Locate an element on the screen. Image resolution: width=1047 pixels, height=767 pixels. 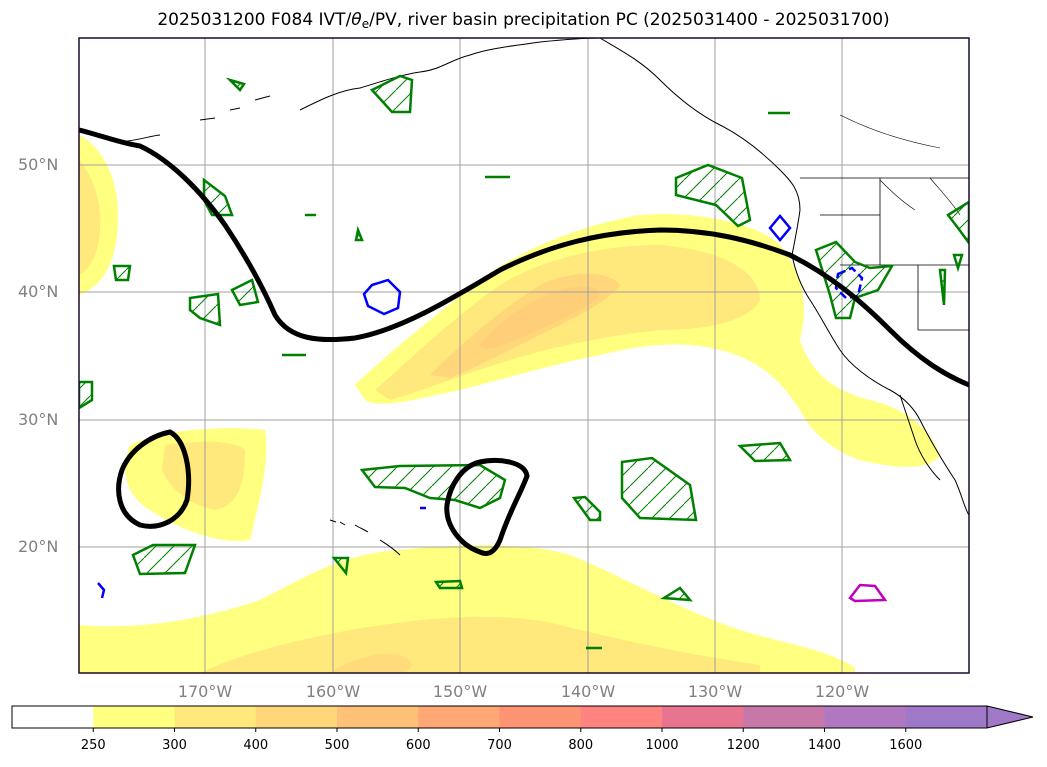
aleutian-islands is located at coordinates (195, 119).